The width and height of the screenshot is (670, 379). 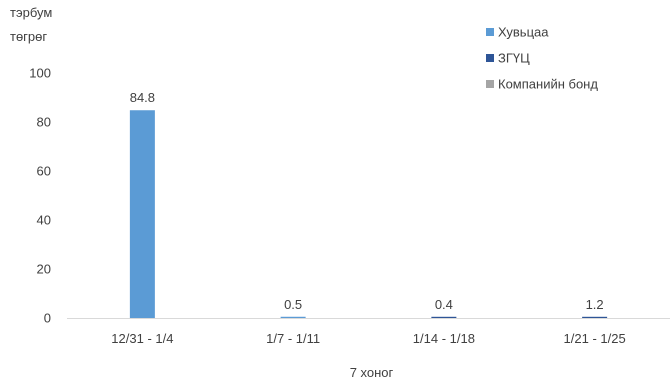 What do you see at coordinates (595, 304) in the screenshot?
I see `data-label: 1.2` at bounding box center [595, 304].